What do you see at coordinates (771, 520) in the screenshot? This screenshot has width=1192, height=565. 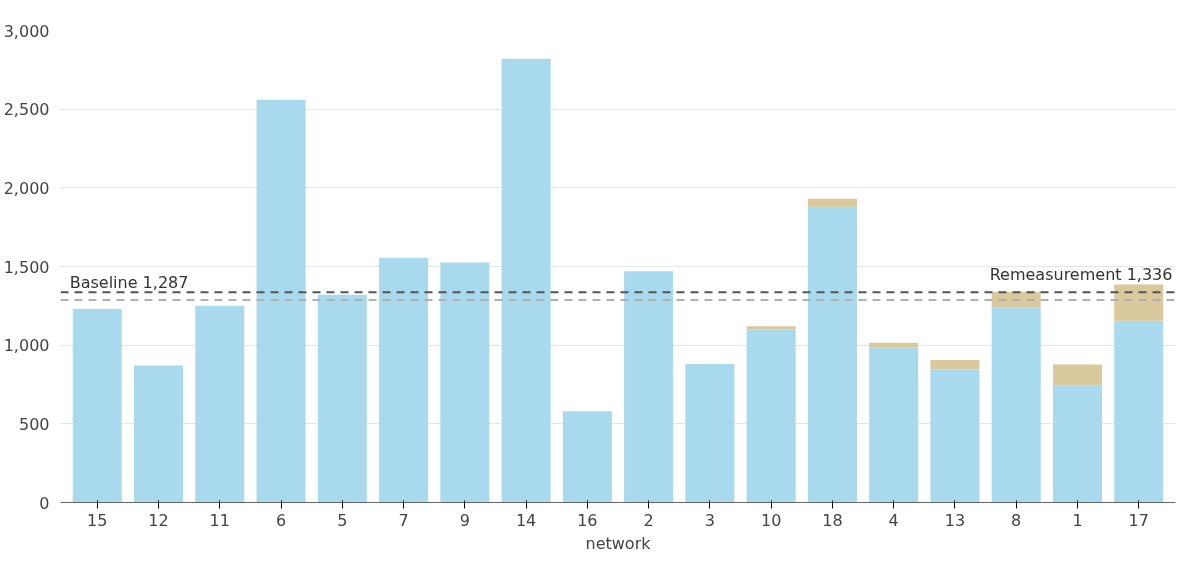 I see `x-tick-label: 10` at bounding box center [771, 520].